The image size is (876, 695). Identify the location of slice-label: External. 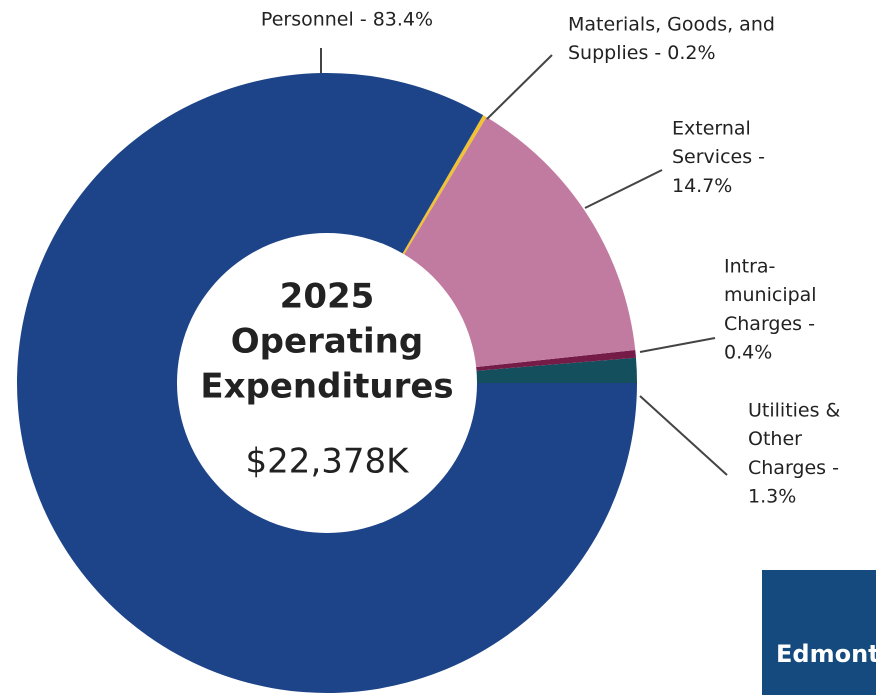
(711, 129).